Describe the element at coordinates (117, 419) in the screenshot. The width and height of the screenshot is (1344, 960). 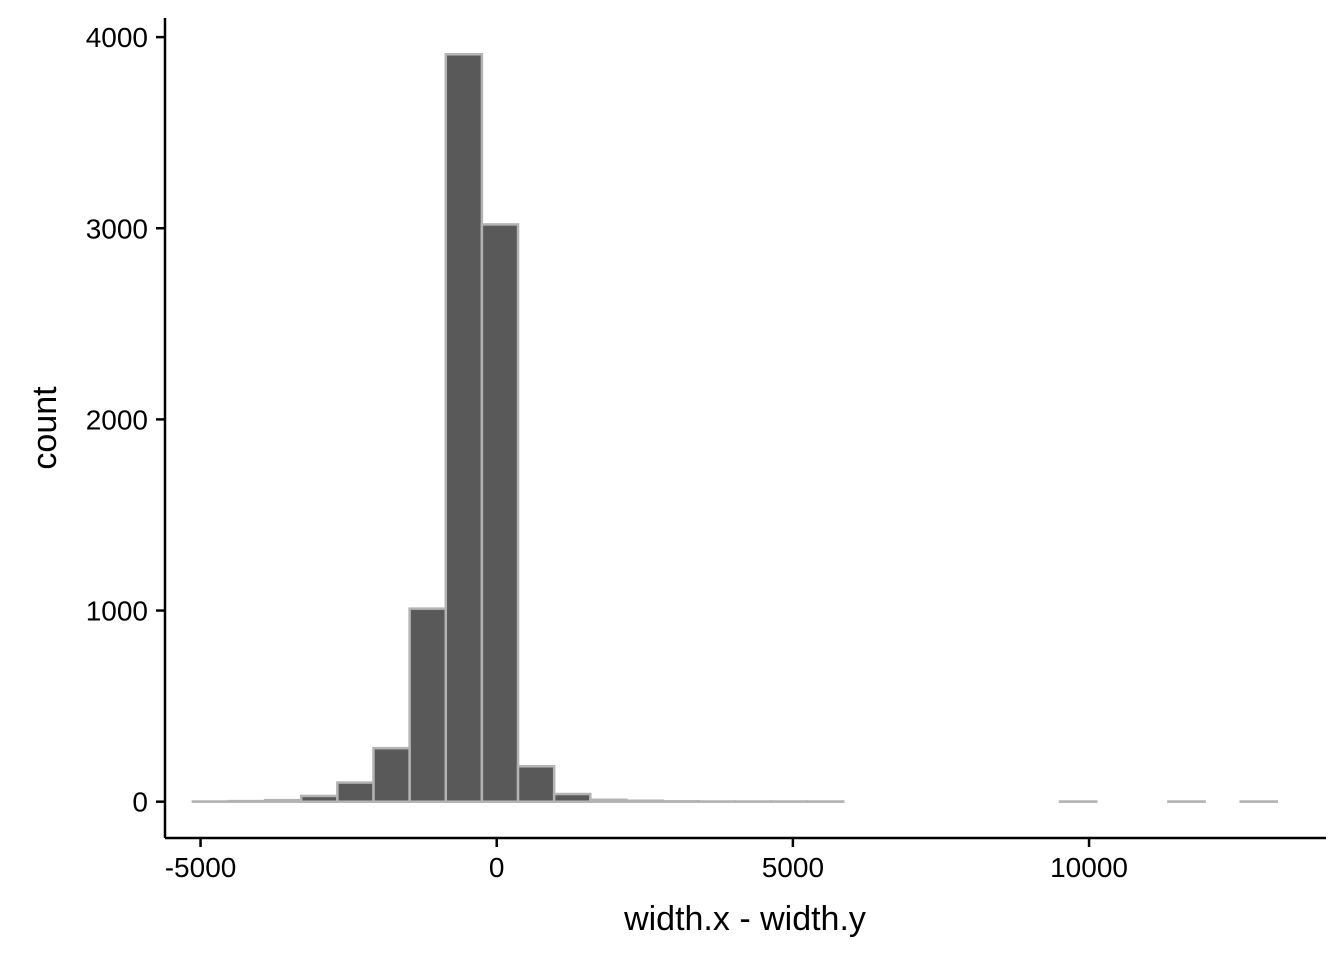
I see `y-tick-label-2: 2000` at that location.